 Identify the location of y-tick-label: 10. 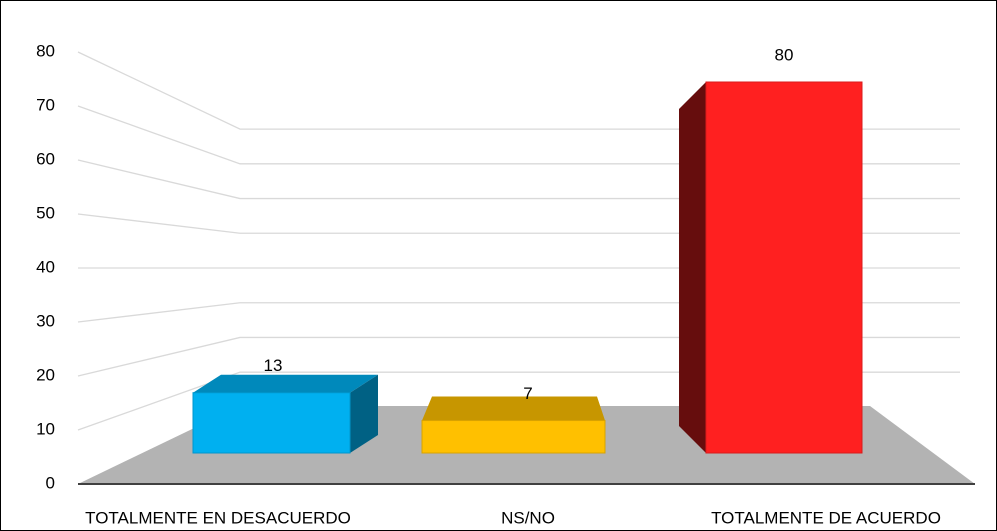
(45, 428).